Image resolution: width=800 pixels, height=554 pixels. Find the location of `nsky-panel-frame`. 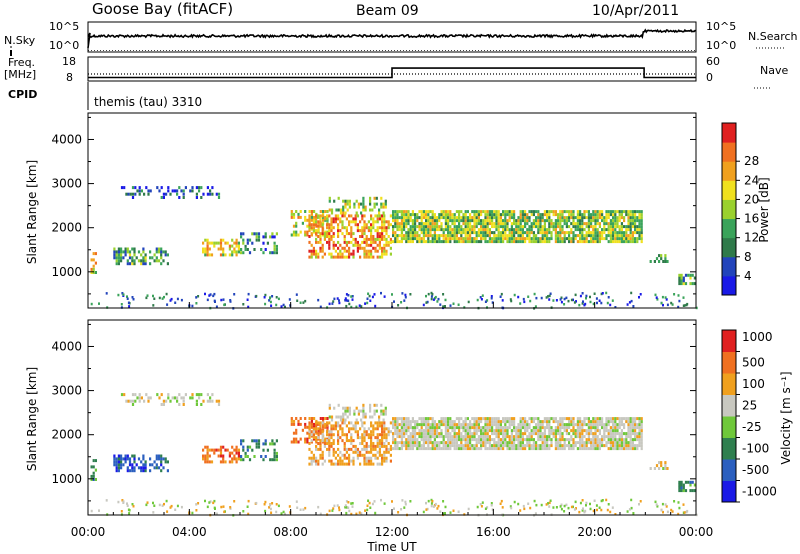

nsky-panel-frame is located at coordinates (392, 37).